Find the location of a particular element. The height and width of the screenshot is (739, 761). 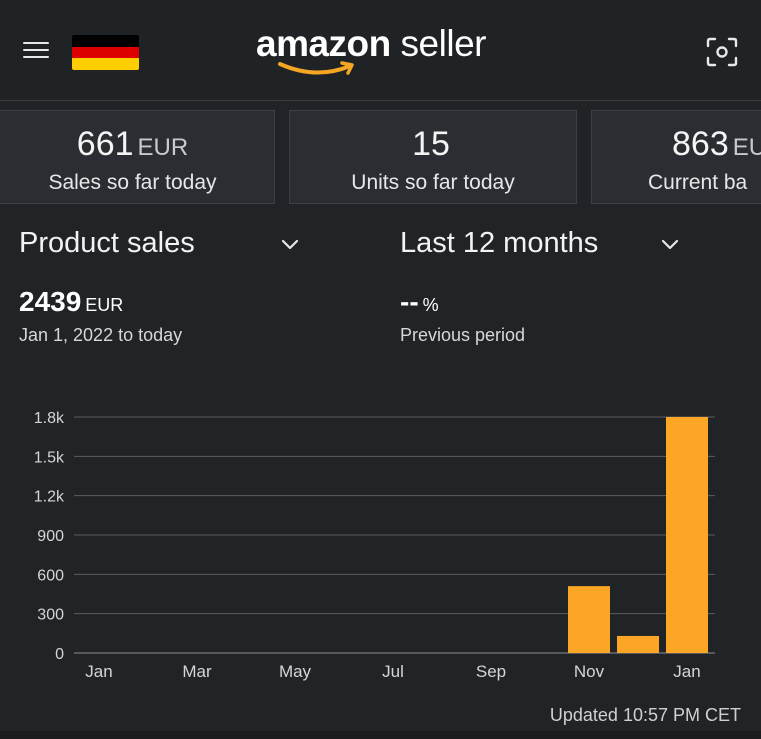

x-tick-label: Jul is located at coordinates (393, 671).